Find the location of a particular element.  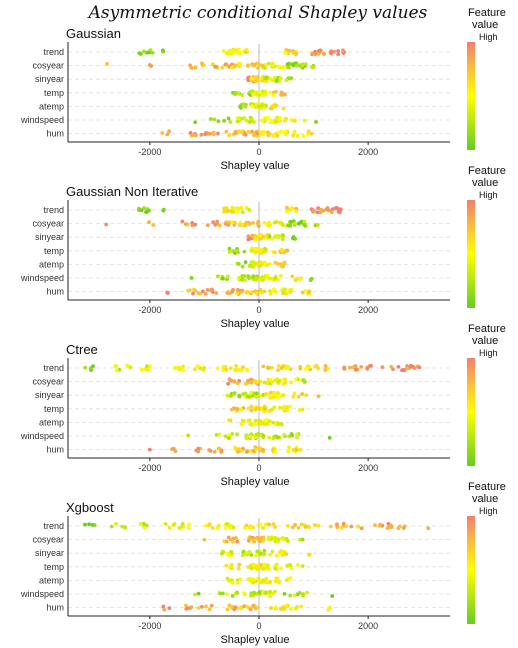

x-axis-label: Shapley value is located at coordinates (254, 166).